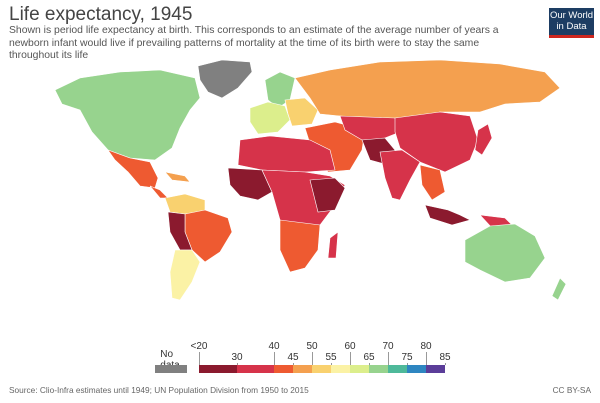 The height and width of the screenshot is (403, 600). What do you see at coordinates (270, 118) in the screenshot?
I see `region-western-europe` at bounding box center [270, 118].